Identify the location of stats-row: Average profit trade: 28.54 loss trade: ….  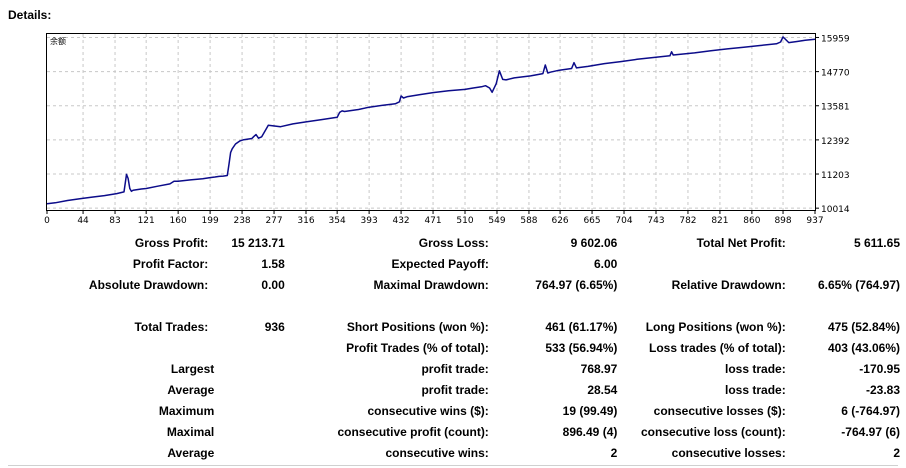
(453, 389).